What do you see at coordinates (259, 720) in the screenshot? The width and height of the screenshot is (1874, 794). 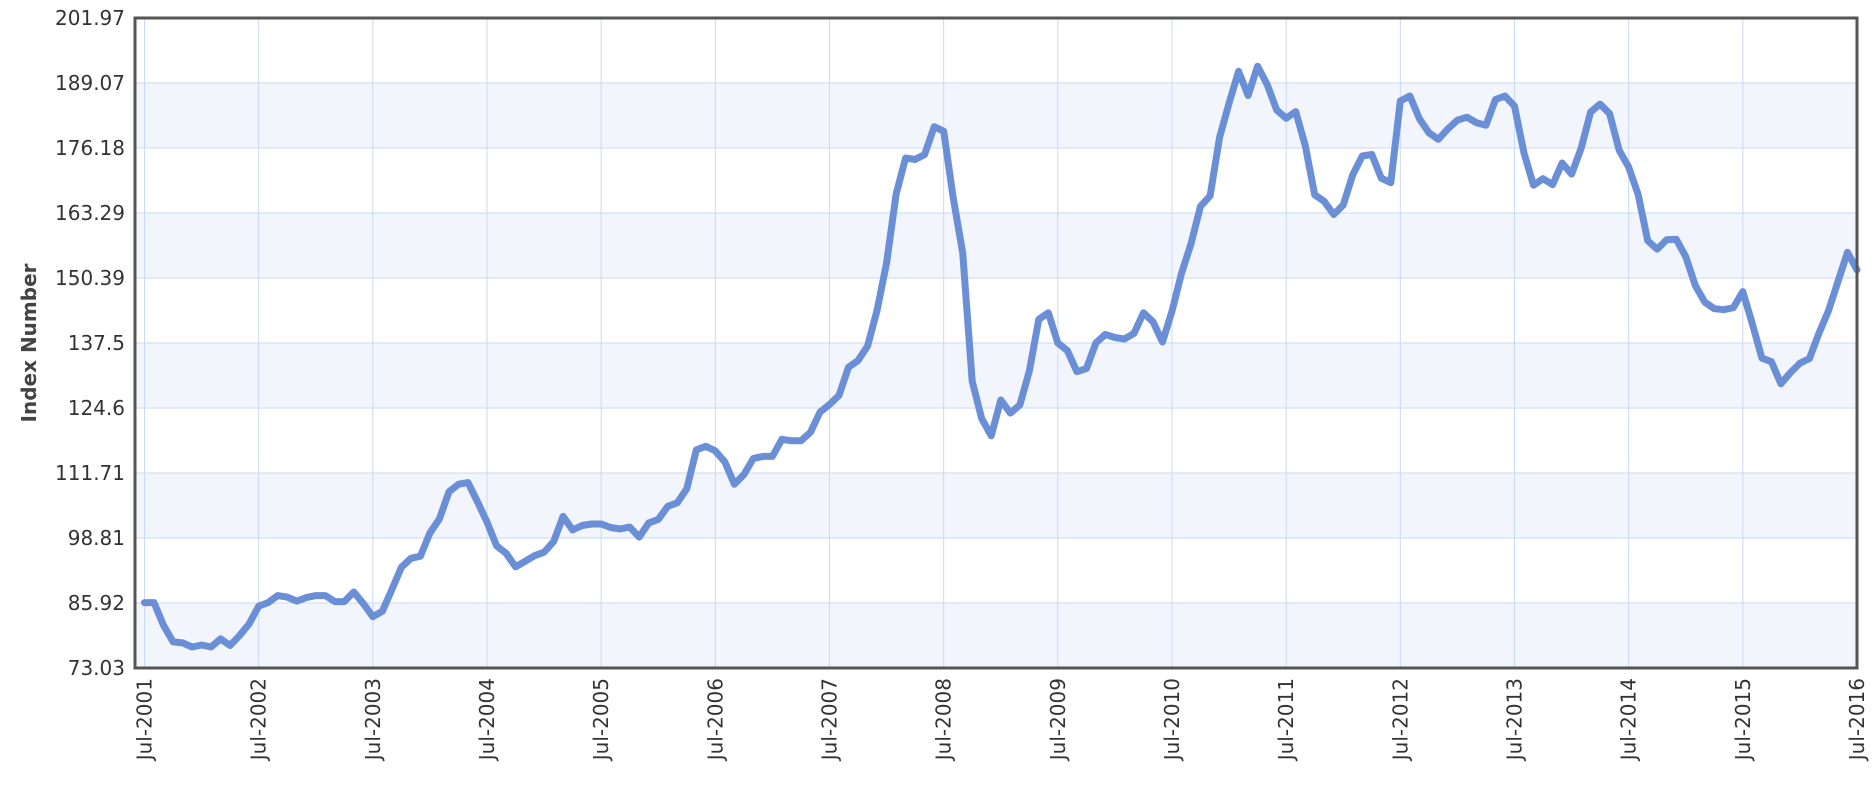 I see `x-tick-label: Jul-2002` at bounding box center [259, 720].